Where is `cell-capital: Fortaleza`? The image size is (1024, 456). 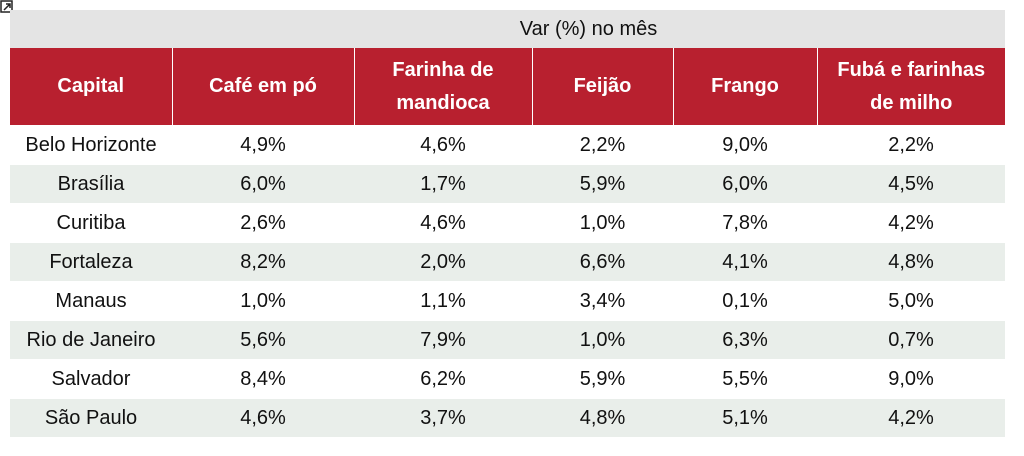 cell-capital: Fortaleza is located at coordinates (91, 262).